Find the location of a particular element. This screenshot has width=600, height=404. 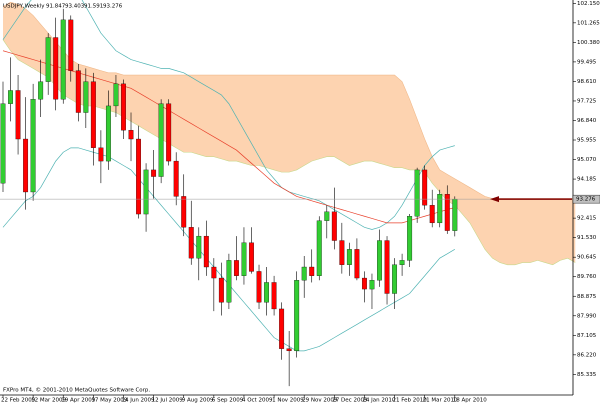

y-tick-label: 98.610 is located at coordinates (587, 82).